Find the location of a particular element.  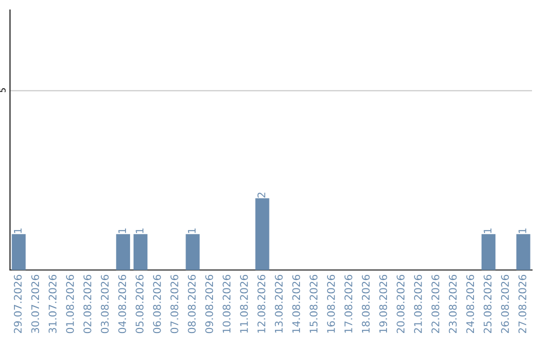

x-tick-label: 31.07.2026 is located at coordinates (52, 304).